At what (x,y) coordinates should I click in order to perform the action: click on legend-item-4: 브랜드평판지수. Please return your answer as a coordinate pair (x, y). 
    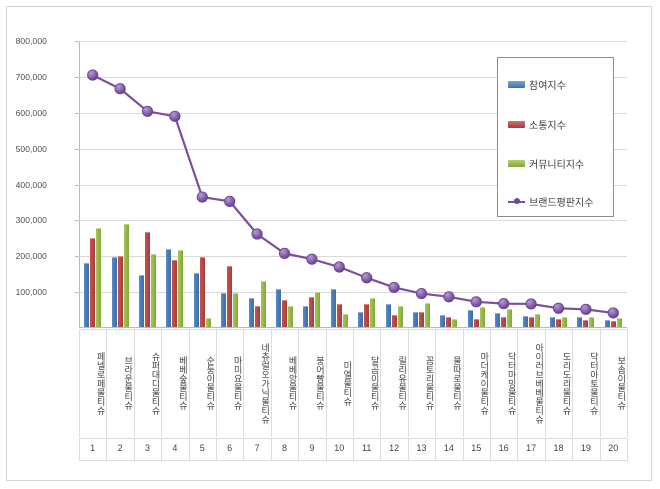
    Looking at the image, I should click on (550, 201).